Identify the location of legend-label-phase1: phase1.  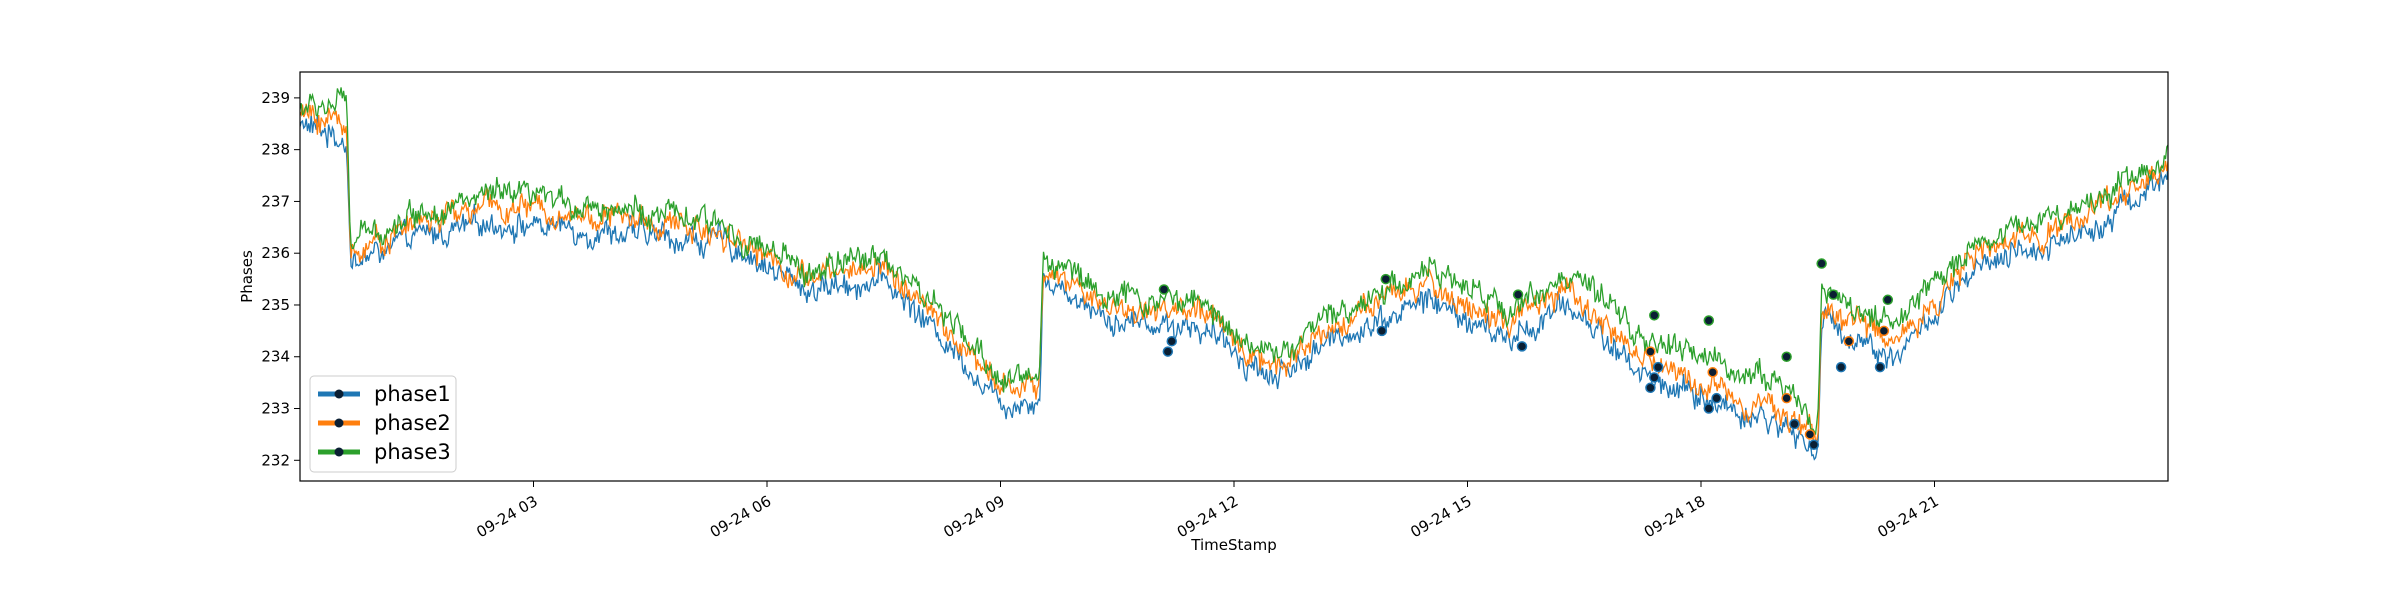
(412, 394).